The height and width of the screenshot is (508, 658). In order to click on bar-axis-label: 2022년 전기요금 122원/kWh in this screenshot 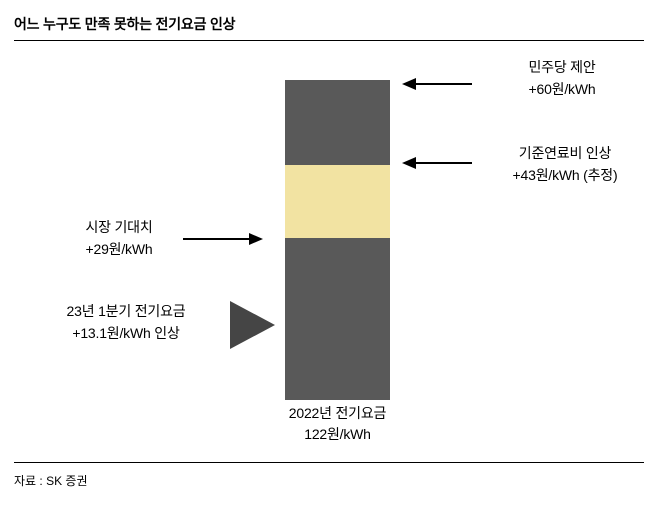, I will do `click(337, 424)`.